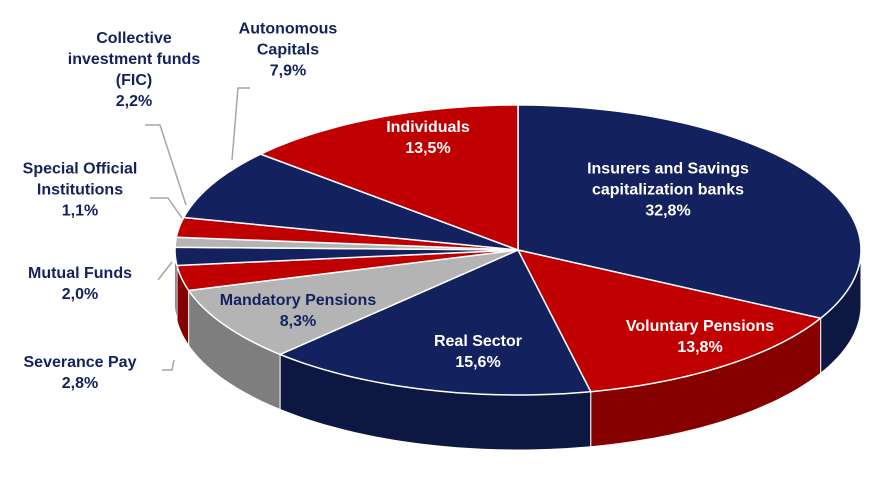 This screenshot has height=497, width=871. I want to click on data-label: Mandatory Pensions 8,3%, so click(298, 311).